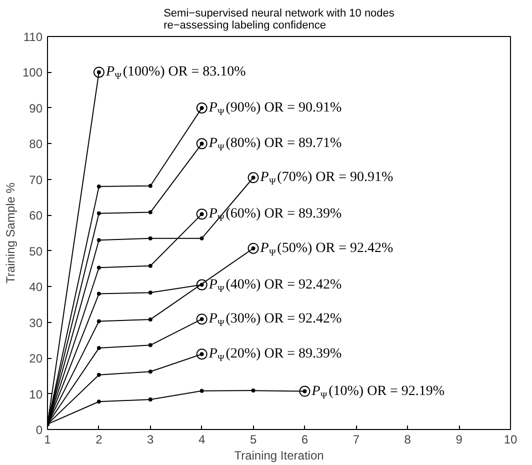 The image size is (532, 465). What do you see at coordinates (10, 233) in the screenshot?
I see `y-axis-title: Training Sample %` at bounding box center [10, 233].